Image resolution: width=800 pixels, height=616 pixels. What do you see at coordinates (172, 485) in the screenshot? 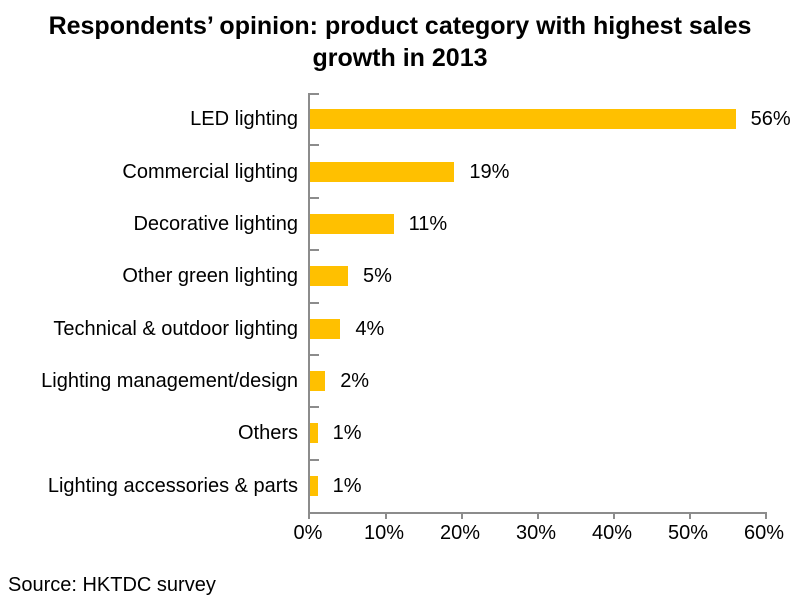
I see `category-label: Lighting accessories & parts` at bounding box center [172, 485].